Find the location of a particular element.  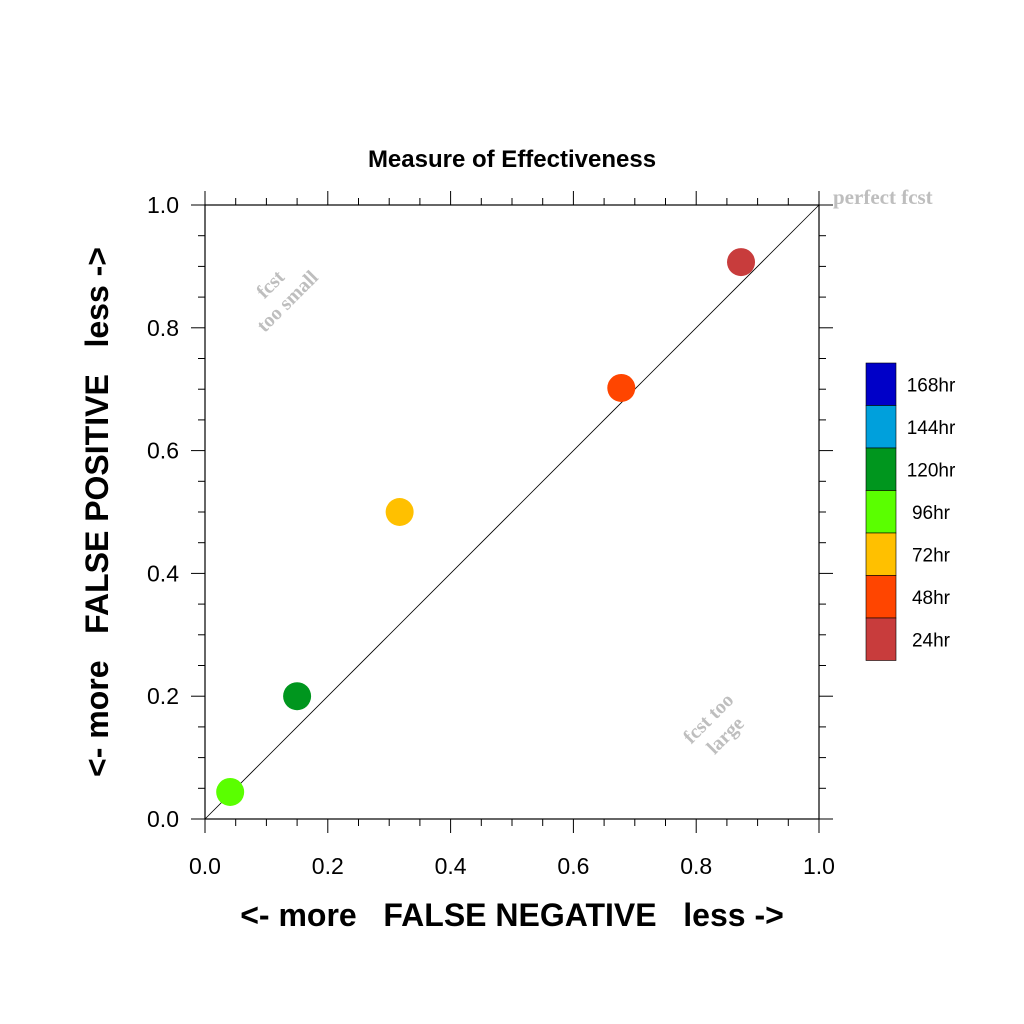

legend-label-24hr: 24hr is located at coordinates (931, 640).